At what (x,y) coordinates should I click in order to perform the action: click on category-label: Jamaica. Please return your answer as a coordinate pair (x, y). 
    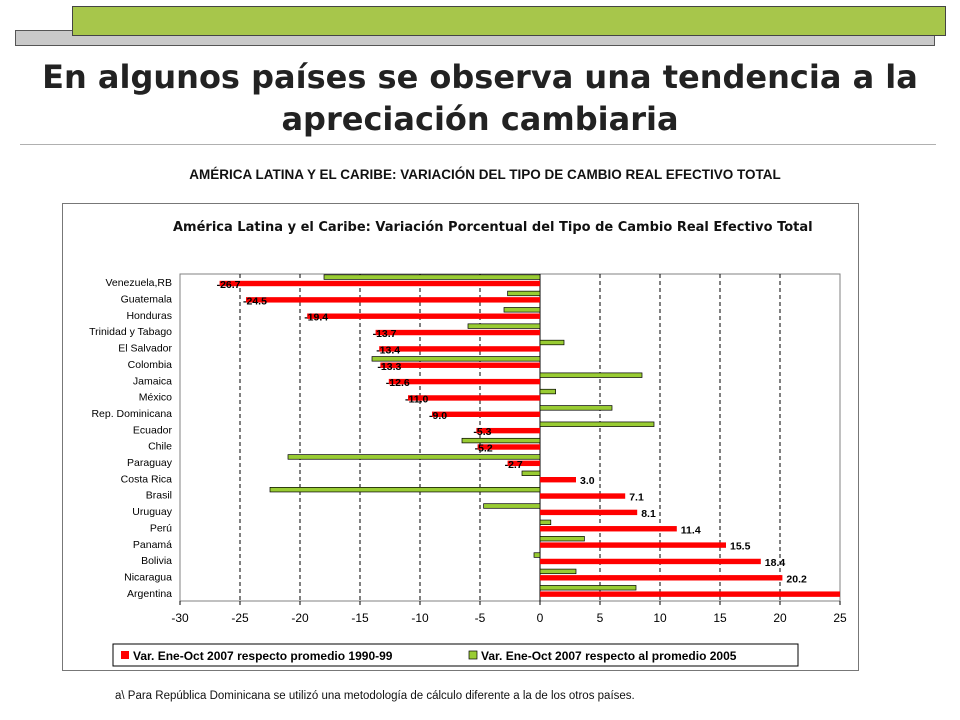
    Looking at the image, I should click on (152, 381).